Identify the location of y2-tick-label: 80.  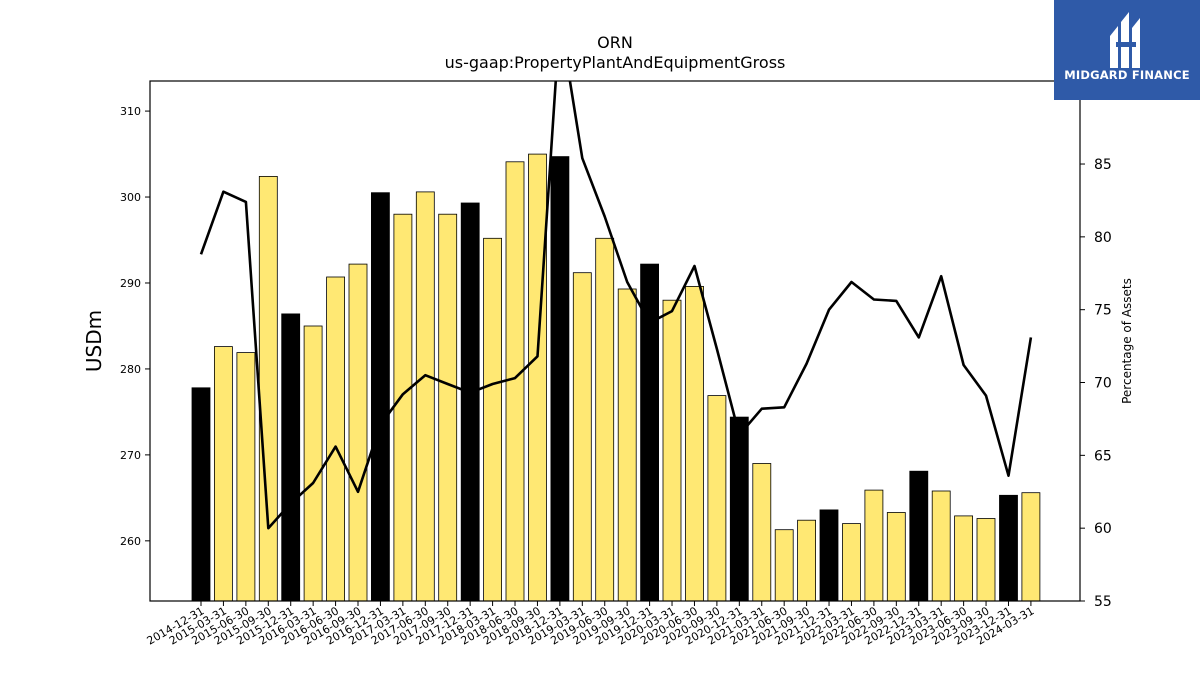
(1103, 238).